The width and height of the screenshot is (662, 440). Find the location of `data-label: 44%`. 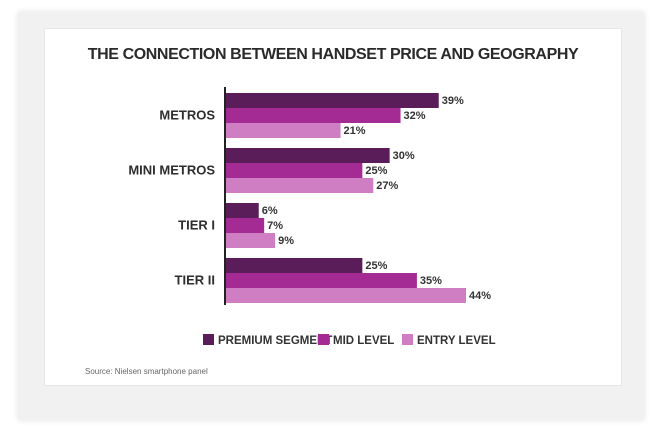

data-label: 44% is located at coordinates (480, 296).